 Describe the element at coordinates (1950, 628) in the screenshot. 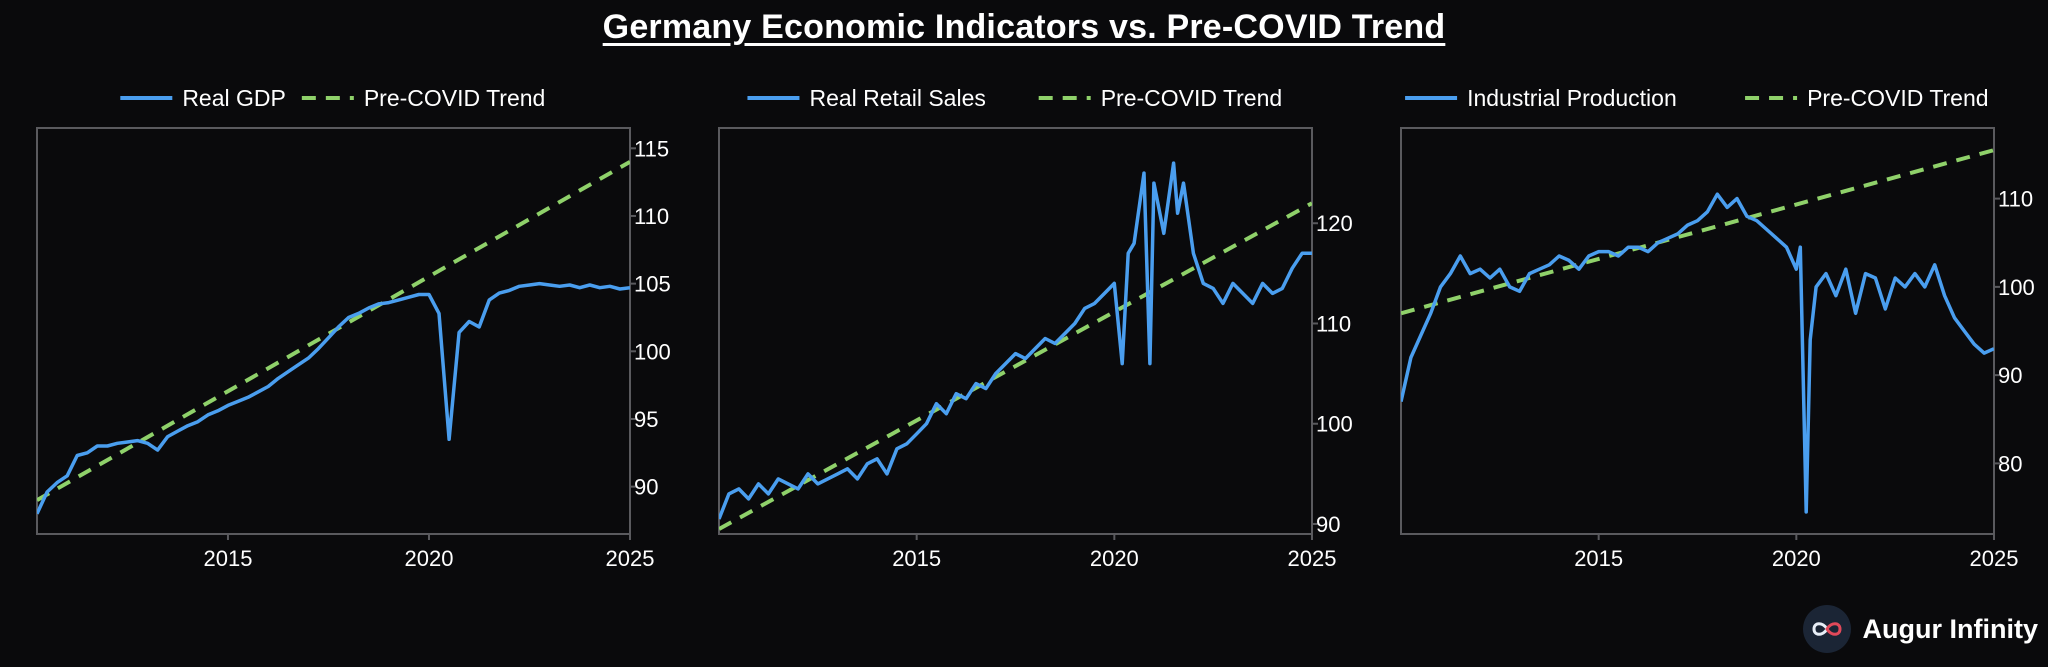

I see `brand-name: Augur Infinity` at that location.